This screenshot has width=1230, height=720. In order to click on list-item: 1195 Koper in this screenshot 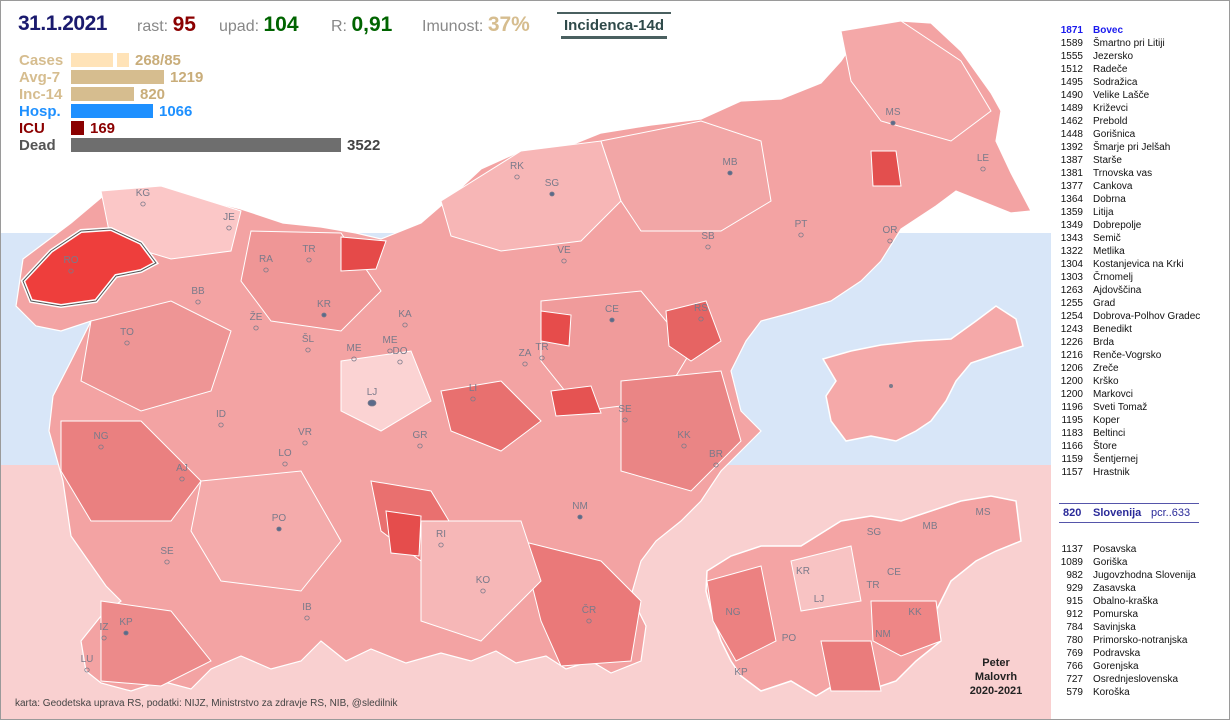, I will do `click(1144, 421)`.